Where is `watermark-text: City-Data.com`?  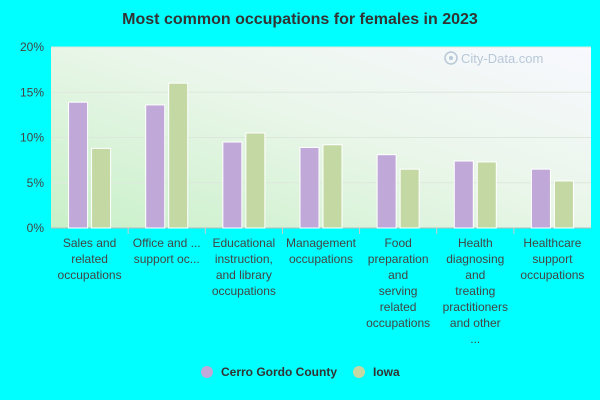
watermark-text: City-Data.com is located at coordinates (502, 58).